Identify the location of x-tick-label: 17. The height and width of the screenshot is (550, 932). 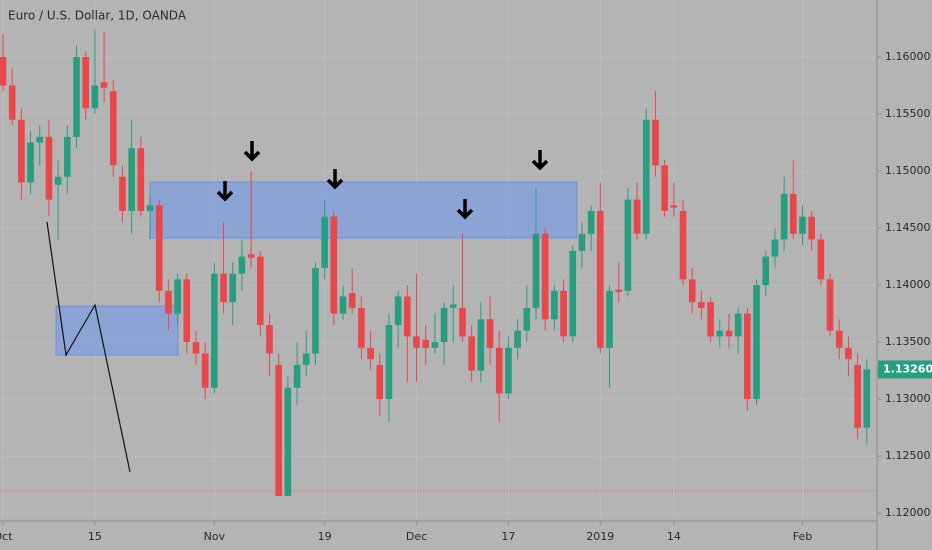
(508, 536).